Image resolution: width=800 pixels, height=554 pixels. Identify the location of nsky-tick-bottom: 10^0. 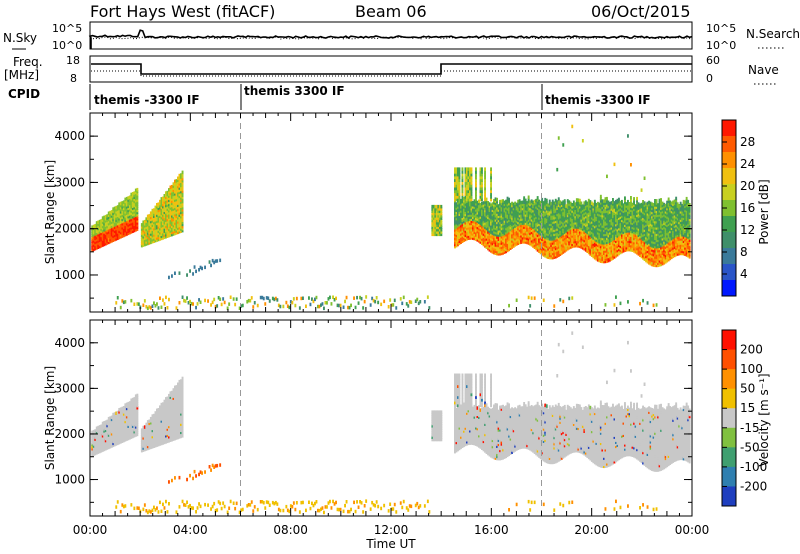
(67, 45).